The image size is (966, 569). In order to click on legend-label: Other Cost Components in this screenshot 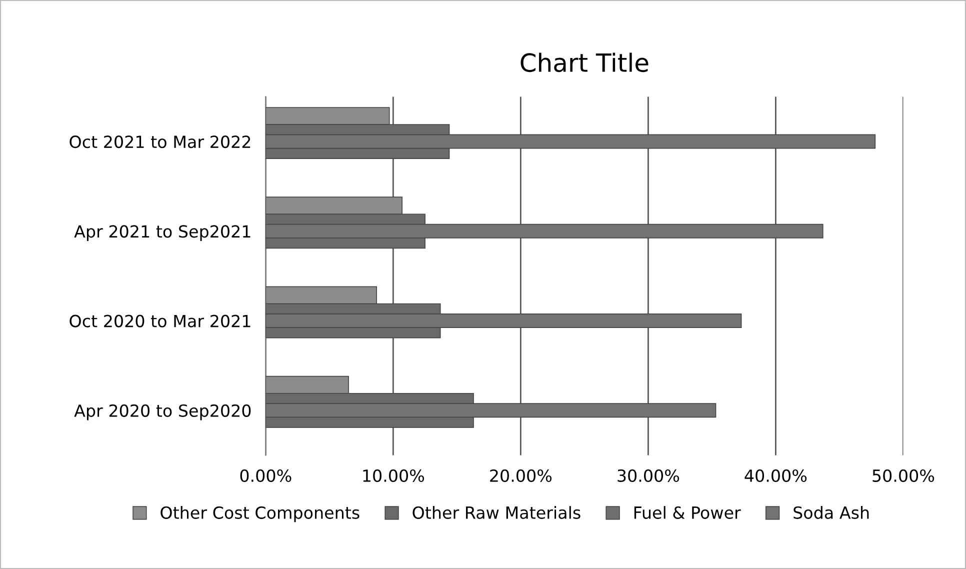, I will do `click(260, 514)`.